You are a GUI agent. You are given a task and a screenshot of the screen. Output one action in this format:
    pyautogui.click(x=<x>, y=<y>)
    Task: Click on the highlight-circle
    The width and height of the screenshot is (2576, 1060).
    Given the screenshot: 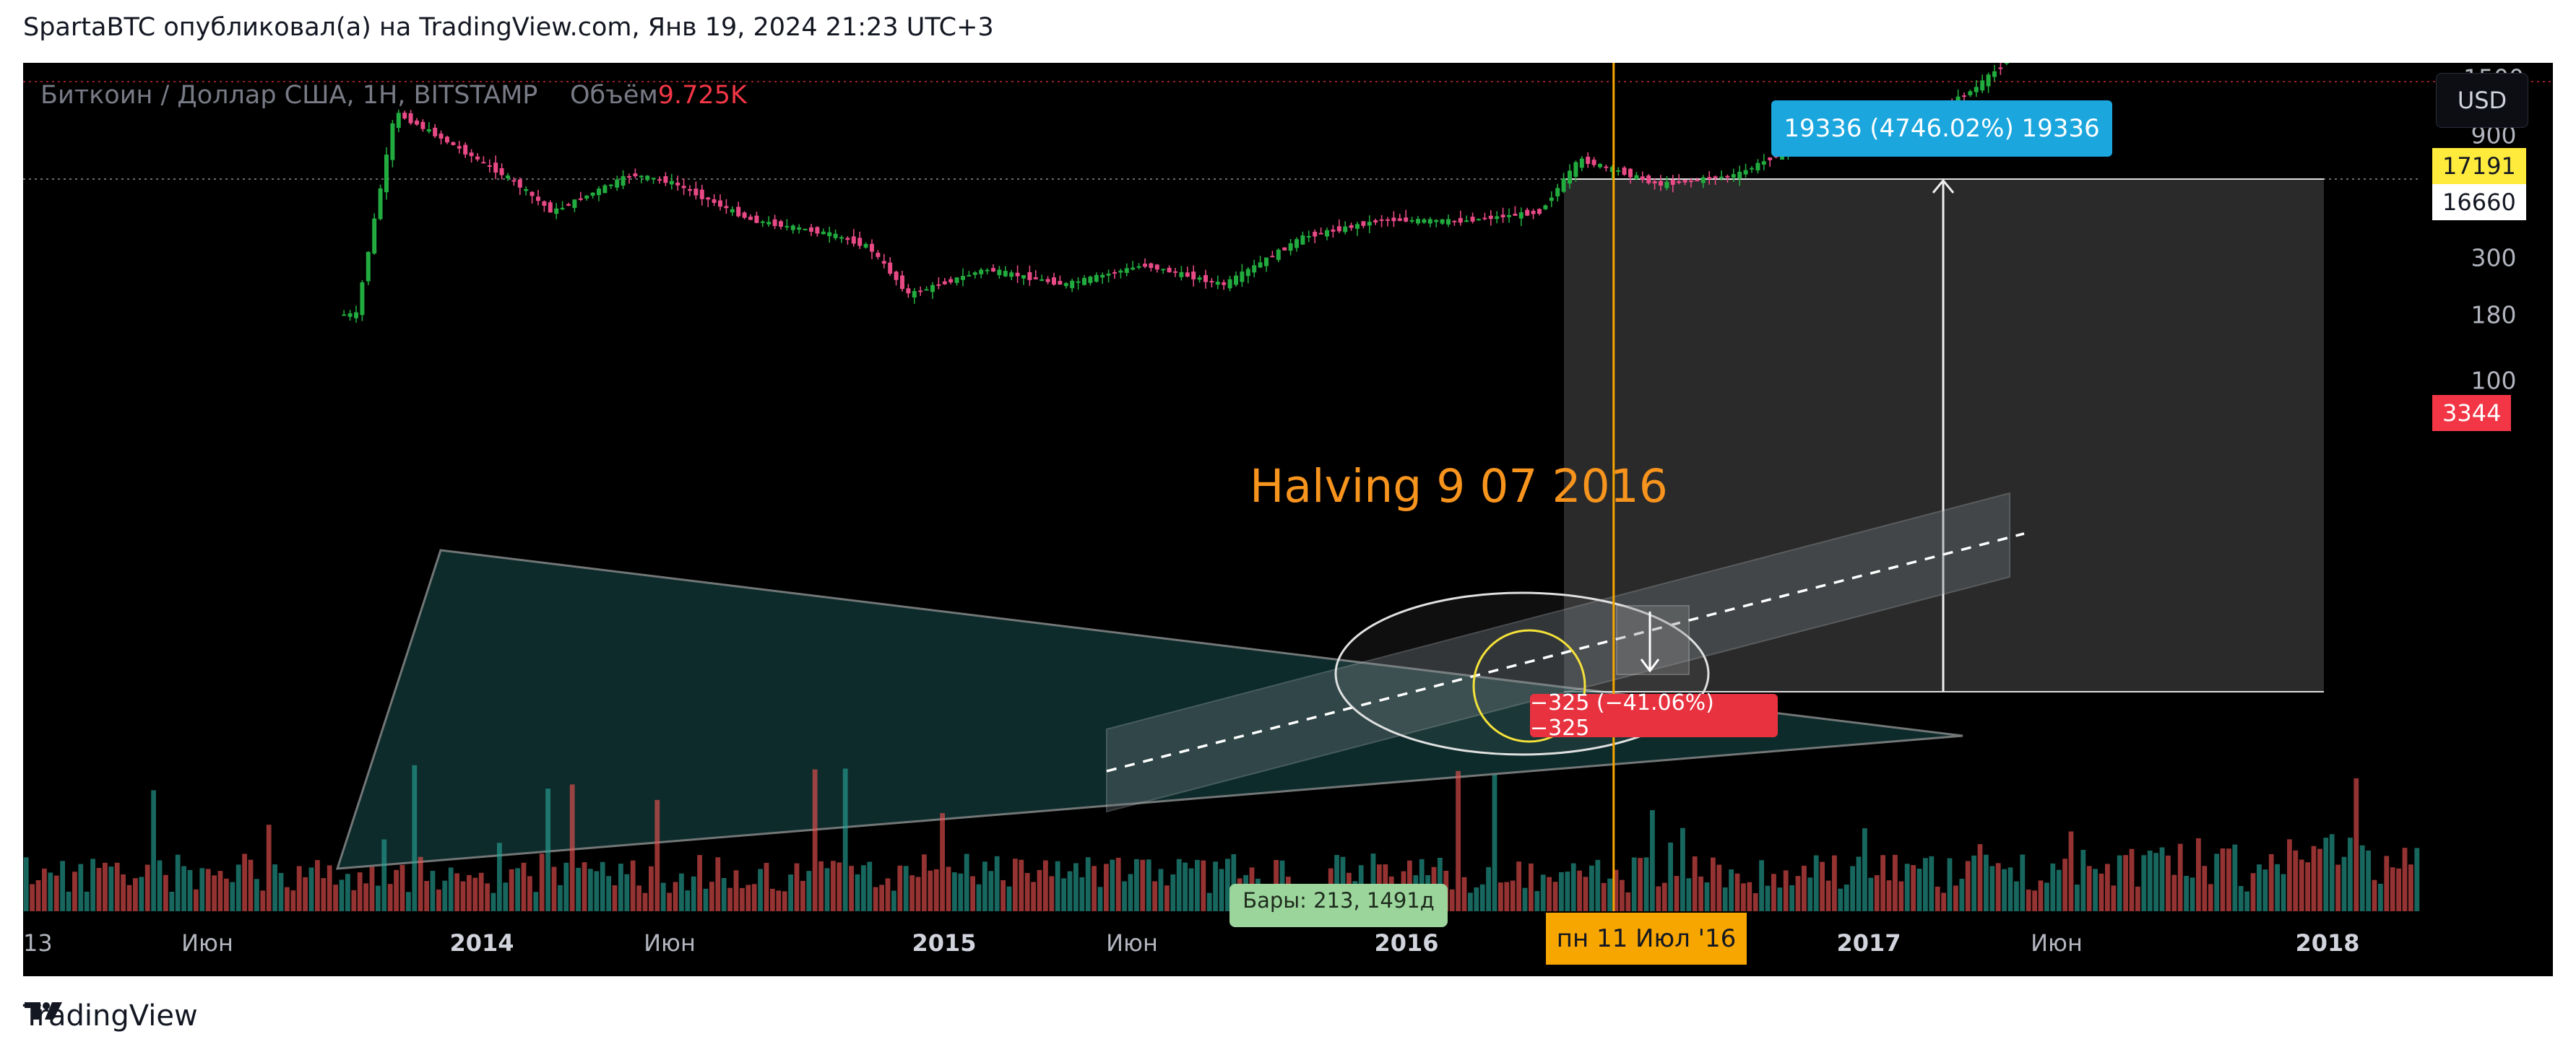 What is the action you would take?
    pyautogui.click(x=1529, y=686)
    